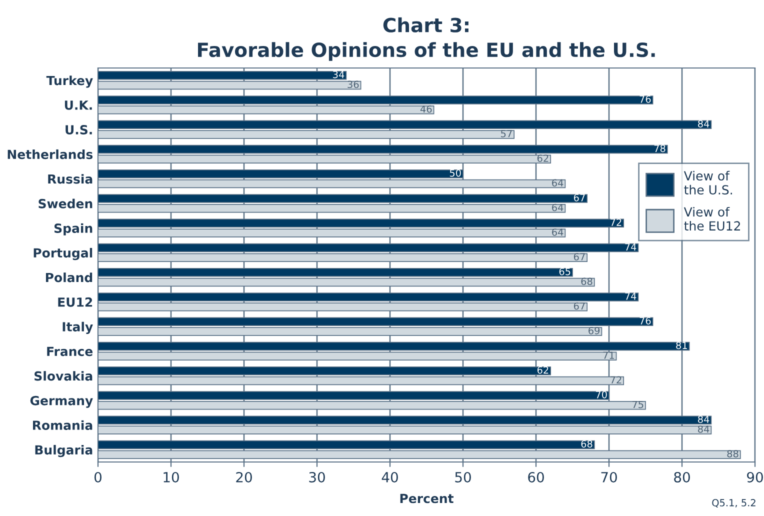  Describe the element at coordinates (63, 254) in the screenshot. I see `y-tick-label: Portugal` at that location.